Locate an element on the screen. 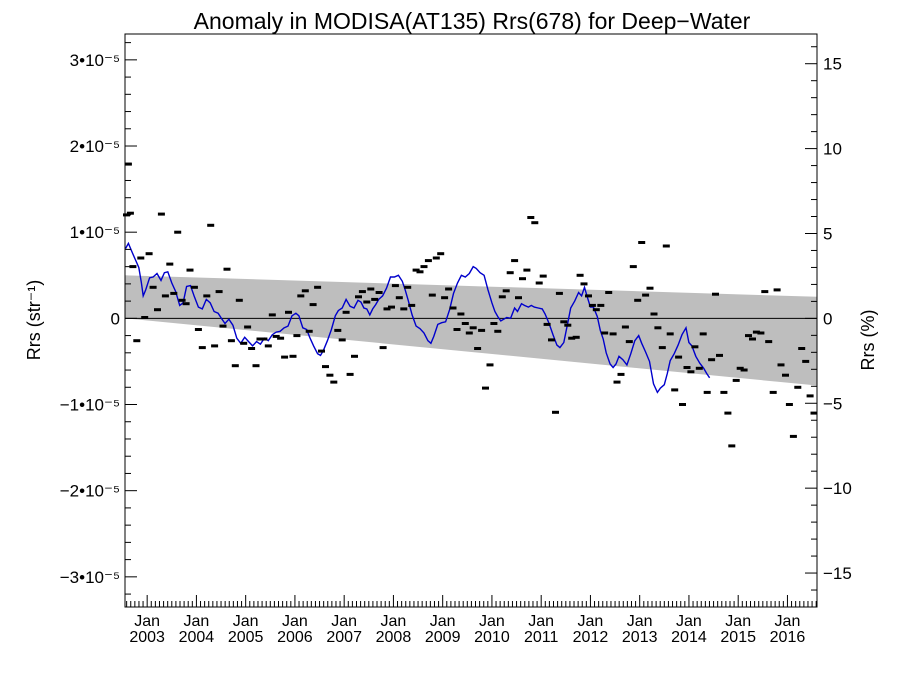 This screenshot has height=675, width=900. y2-tick-label: −5 is located at coordinates (832, 403).